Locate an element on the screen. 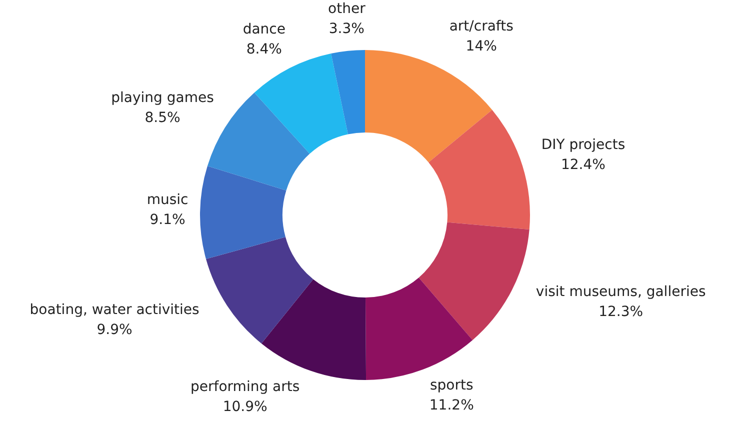 This screenshot has width=739, height=435. data-label: 14% is located at coordinates (481, 46).